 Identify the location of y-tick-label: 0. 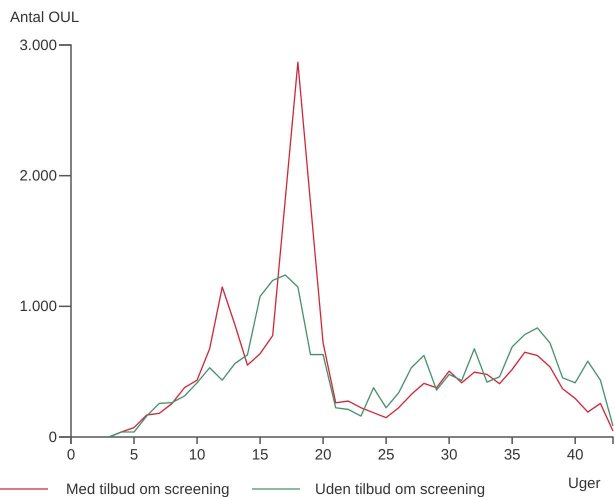
(52, 437).